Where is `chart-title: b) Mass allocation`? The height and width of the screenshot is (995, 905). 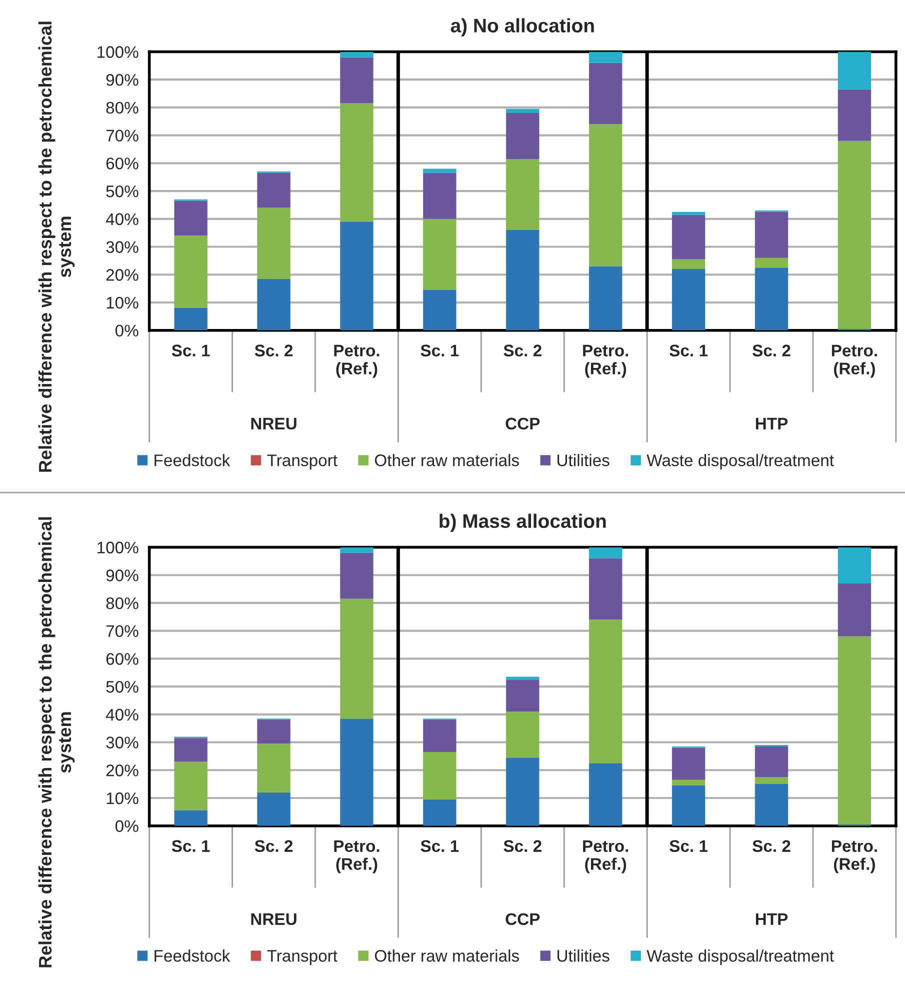 chart-title: b) Mass allocation is located at coordinates (523, 523).